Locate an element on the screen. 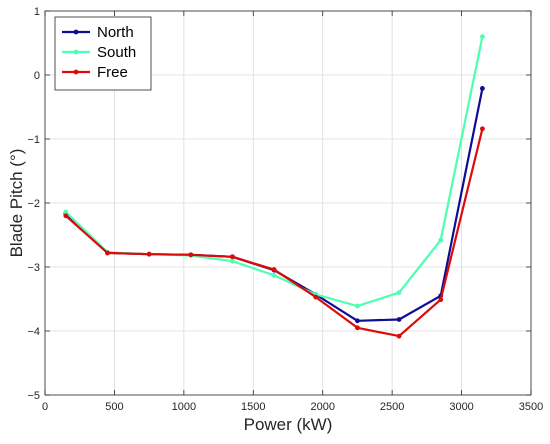  x-axis-title: Power (kW) is located at coordinates (288, 424).